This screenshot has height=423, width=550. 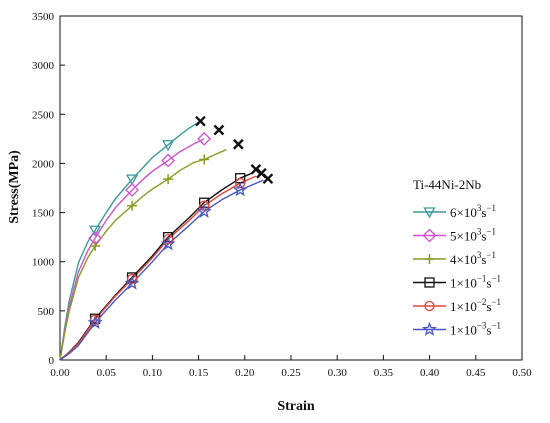 I want to click on legend-entry-5: 1×10−2s−1, so click(x=475, y=305).